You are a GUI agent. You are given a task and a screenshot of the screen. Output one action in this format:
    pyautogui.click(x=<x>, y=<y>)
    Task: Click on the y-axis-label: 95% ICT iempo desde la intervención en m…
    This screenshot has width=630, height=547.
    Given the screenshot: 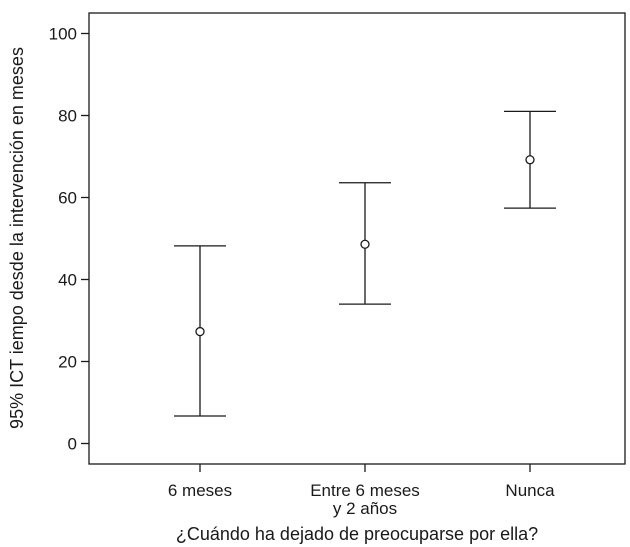 What is the action you would take?
    pyautogui.click(x=17, y=238)
    